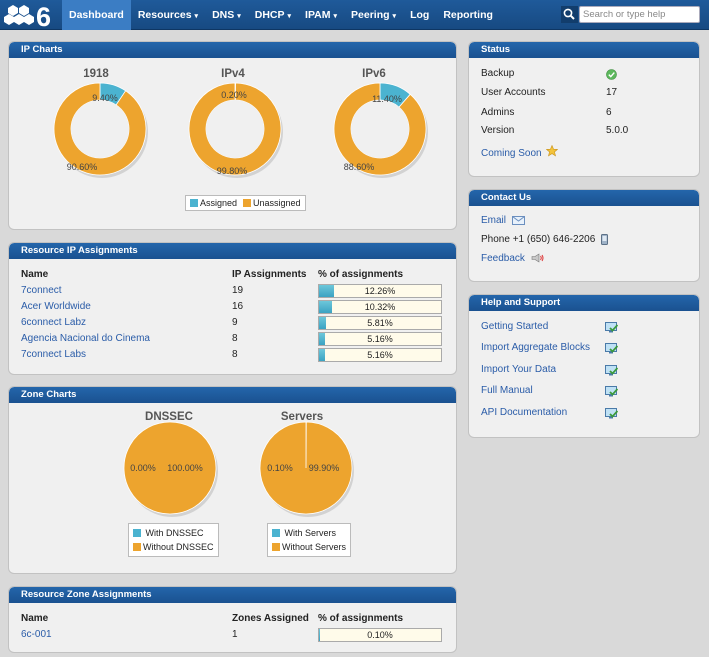 This screenshot has height=657, width=709. What do you see at coordinates (280, 468) in the screenshot?
I see `pie-value-label: 0.10%` at bounding box center [280, 468].